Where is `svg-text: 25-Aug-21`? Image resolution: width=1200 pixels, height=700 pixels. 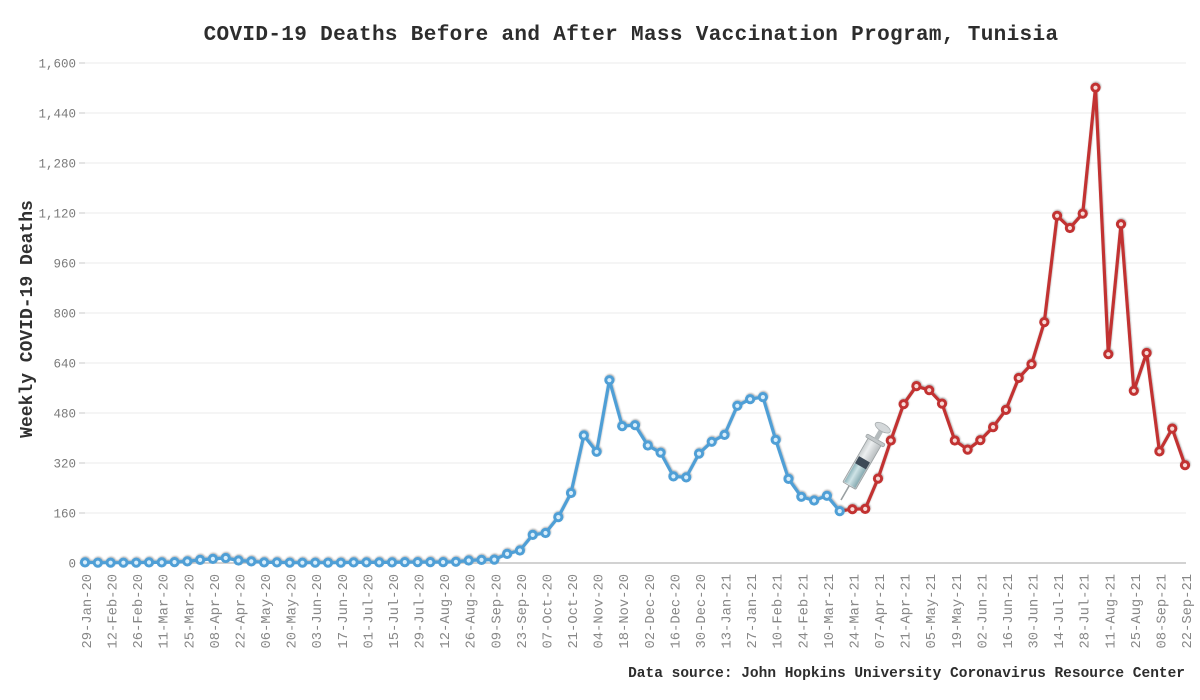 svg-text: 25-Aug-21 is located at coordinates (1137, 611).